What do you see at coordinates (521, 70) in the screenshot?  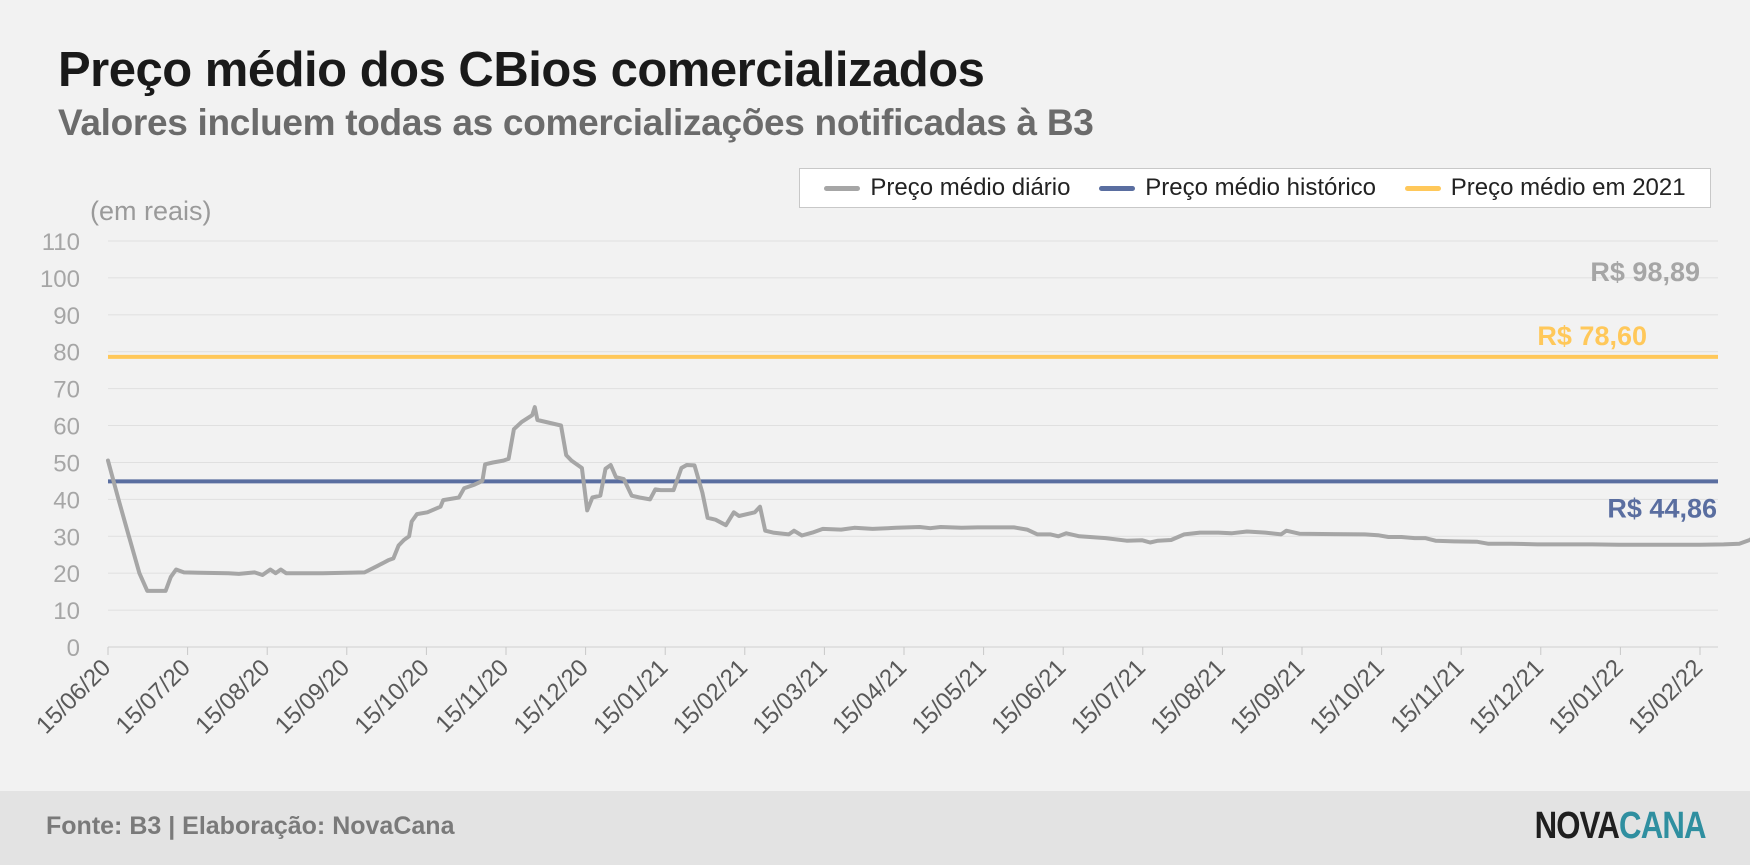 I see `chart-title: Preço médio dos CBios comercializados` at bounding box center [521, 70].